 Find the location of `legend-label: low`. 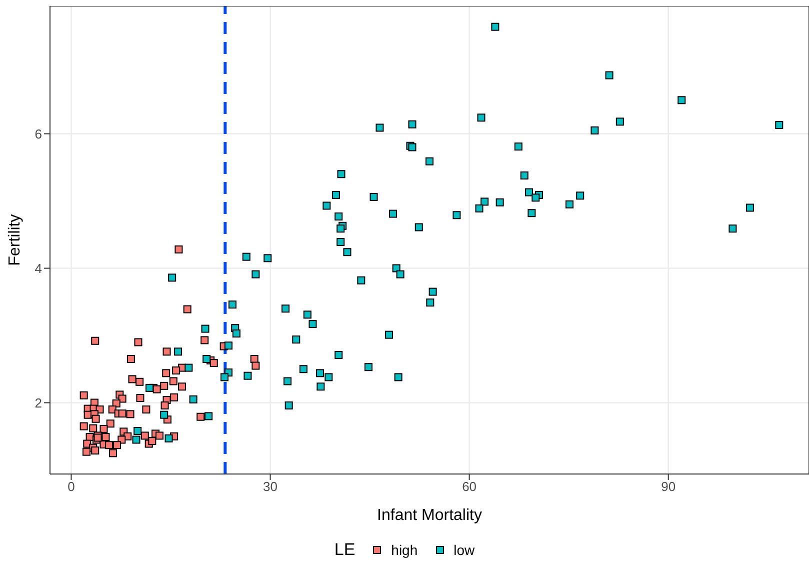

legend-label: low is located at coordinates (464, 550).